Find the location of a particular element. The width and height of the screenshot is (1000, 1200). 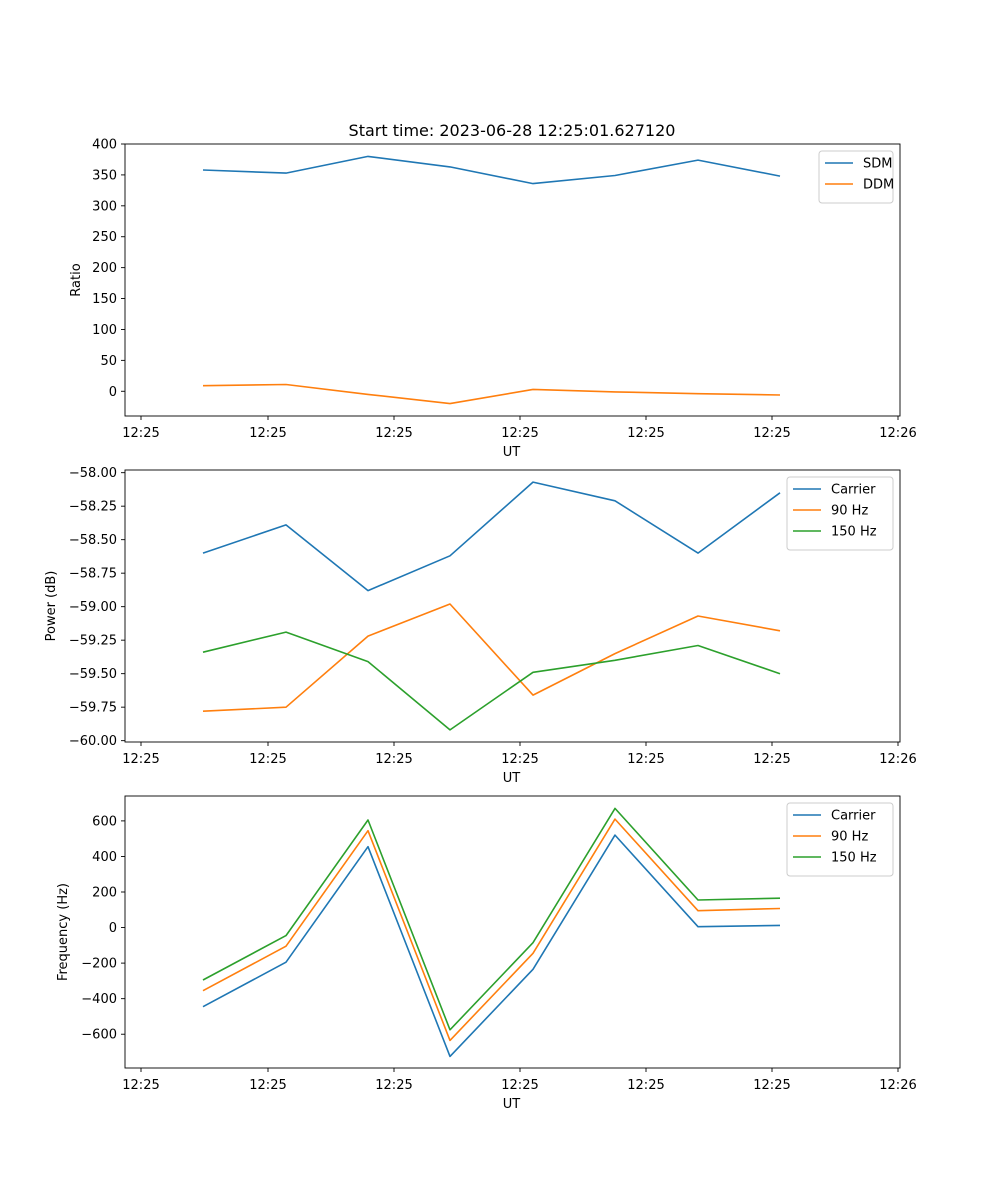

y-tick-label: 50 is located at coordinates (108, 361).